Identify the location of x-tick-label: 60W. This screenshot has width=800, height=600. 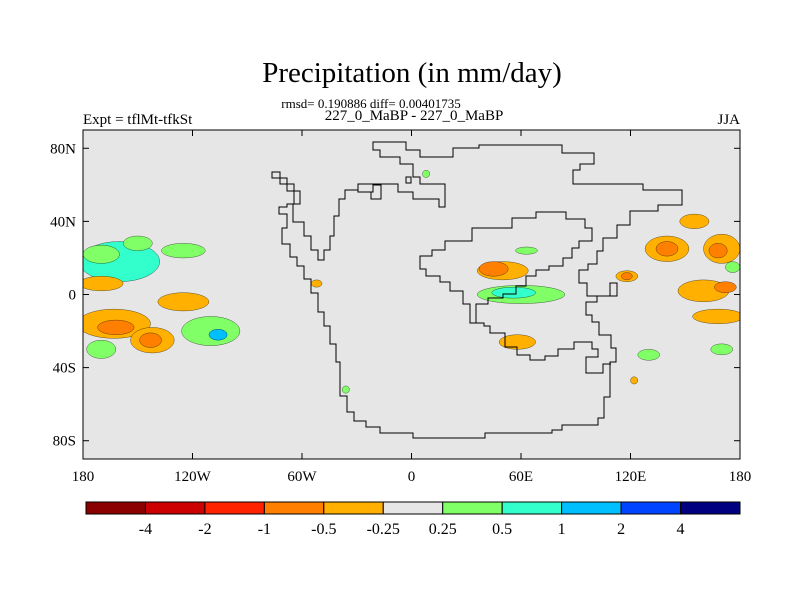
(302, 477).